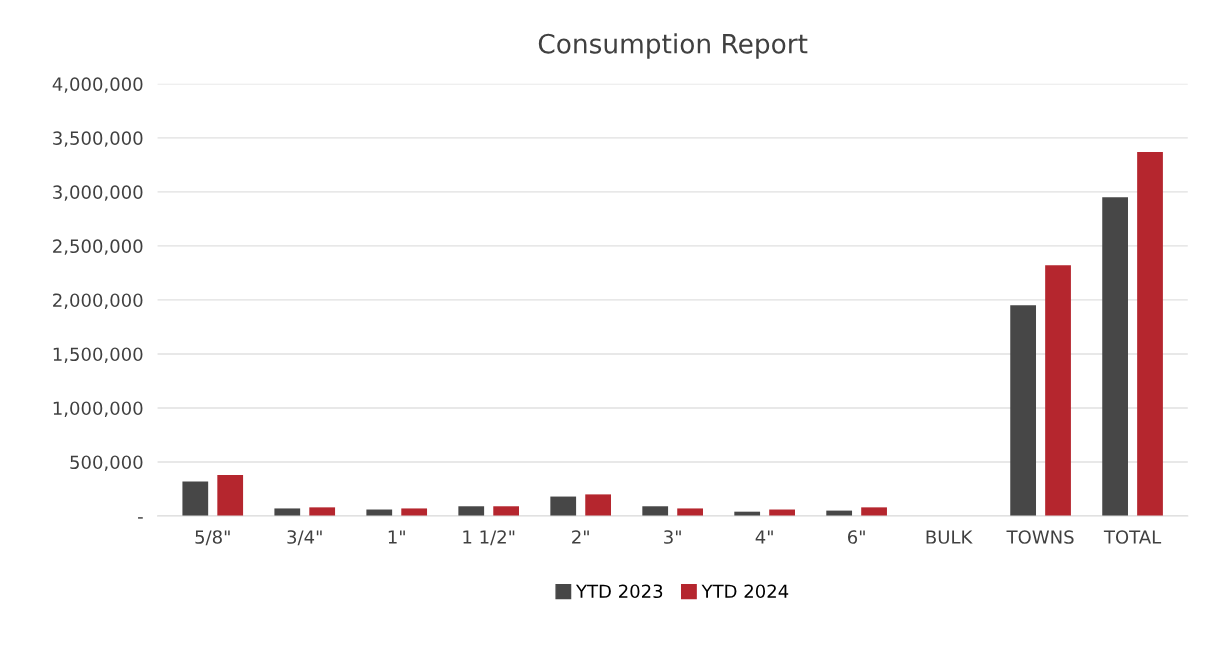  What do you see at coordinates (106, 463) in the screenshot?
I see `y-tick-label: 500,000` at bounding box center [106, 463].